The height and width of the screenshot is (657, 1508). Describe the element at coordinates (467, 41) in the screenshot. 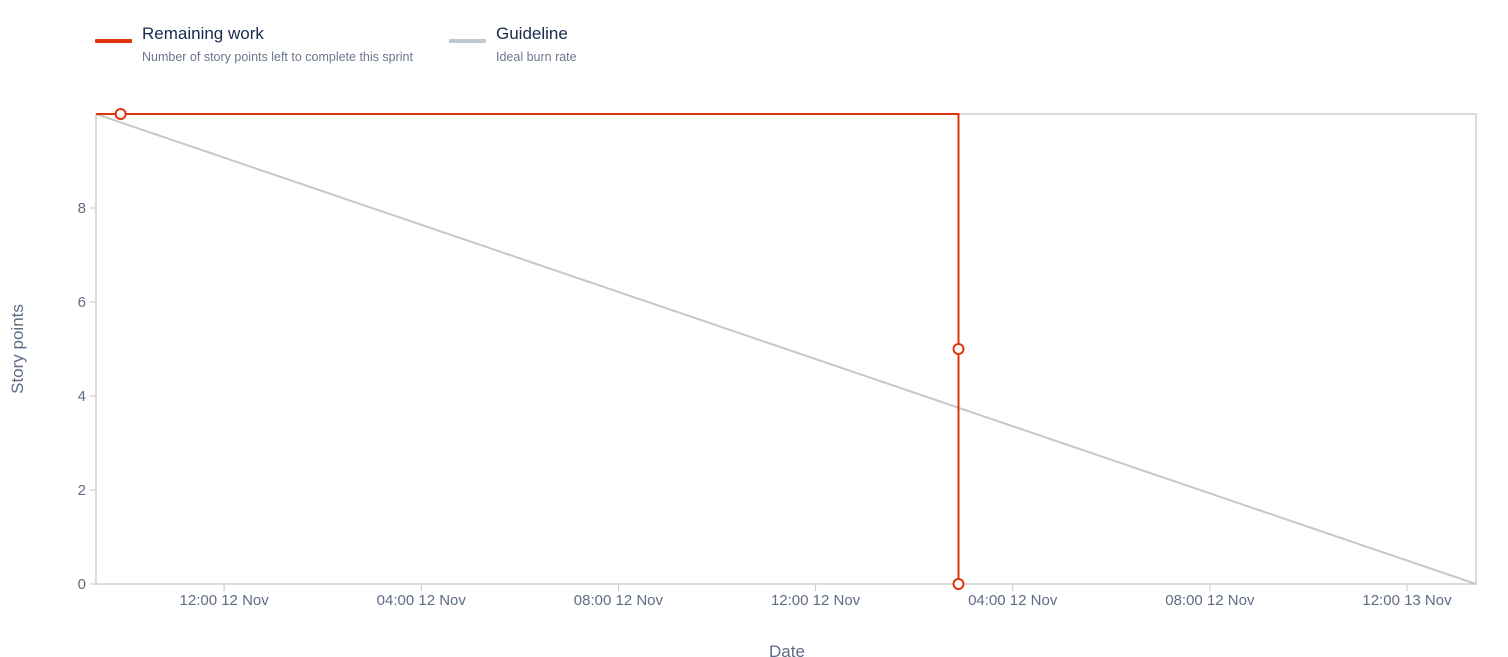

I see `legend-swatch-guideline` at that location.